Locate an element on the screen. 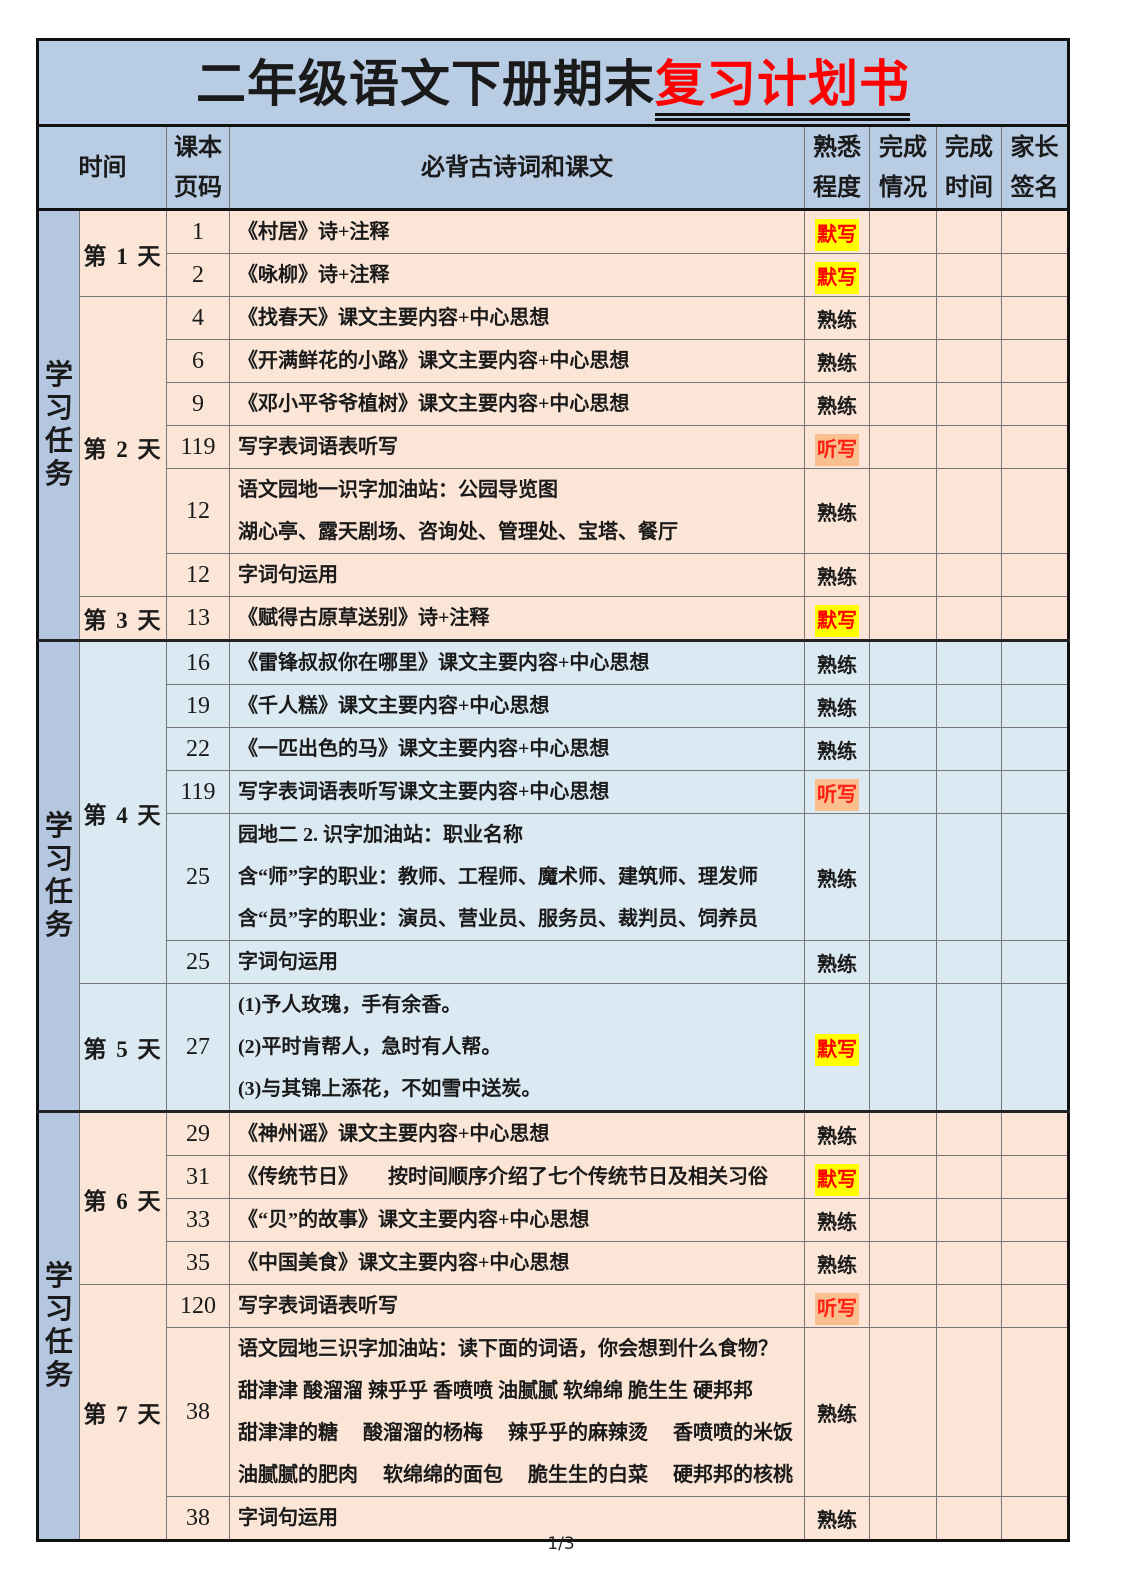 This screenshot has height=1587, width=1122. content-cell: 写字表词语表听写课文主要内容+中心思想 is located at coordinates (517, 792).